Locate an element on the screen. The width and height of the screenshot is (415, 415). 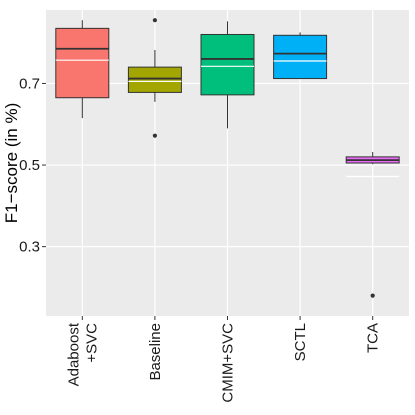
box-sctl is located at coordinates (300, 56).